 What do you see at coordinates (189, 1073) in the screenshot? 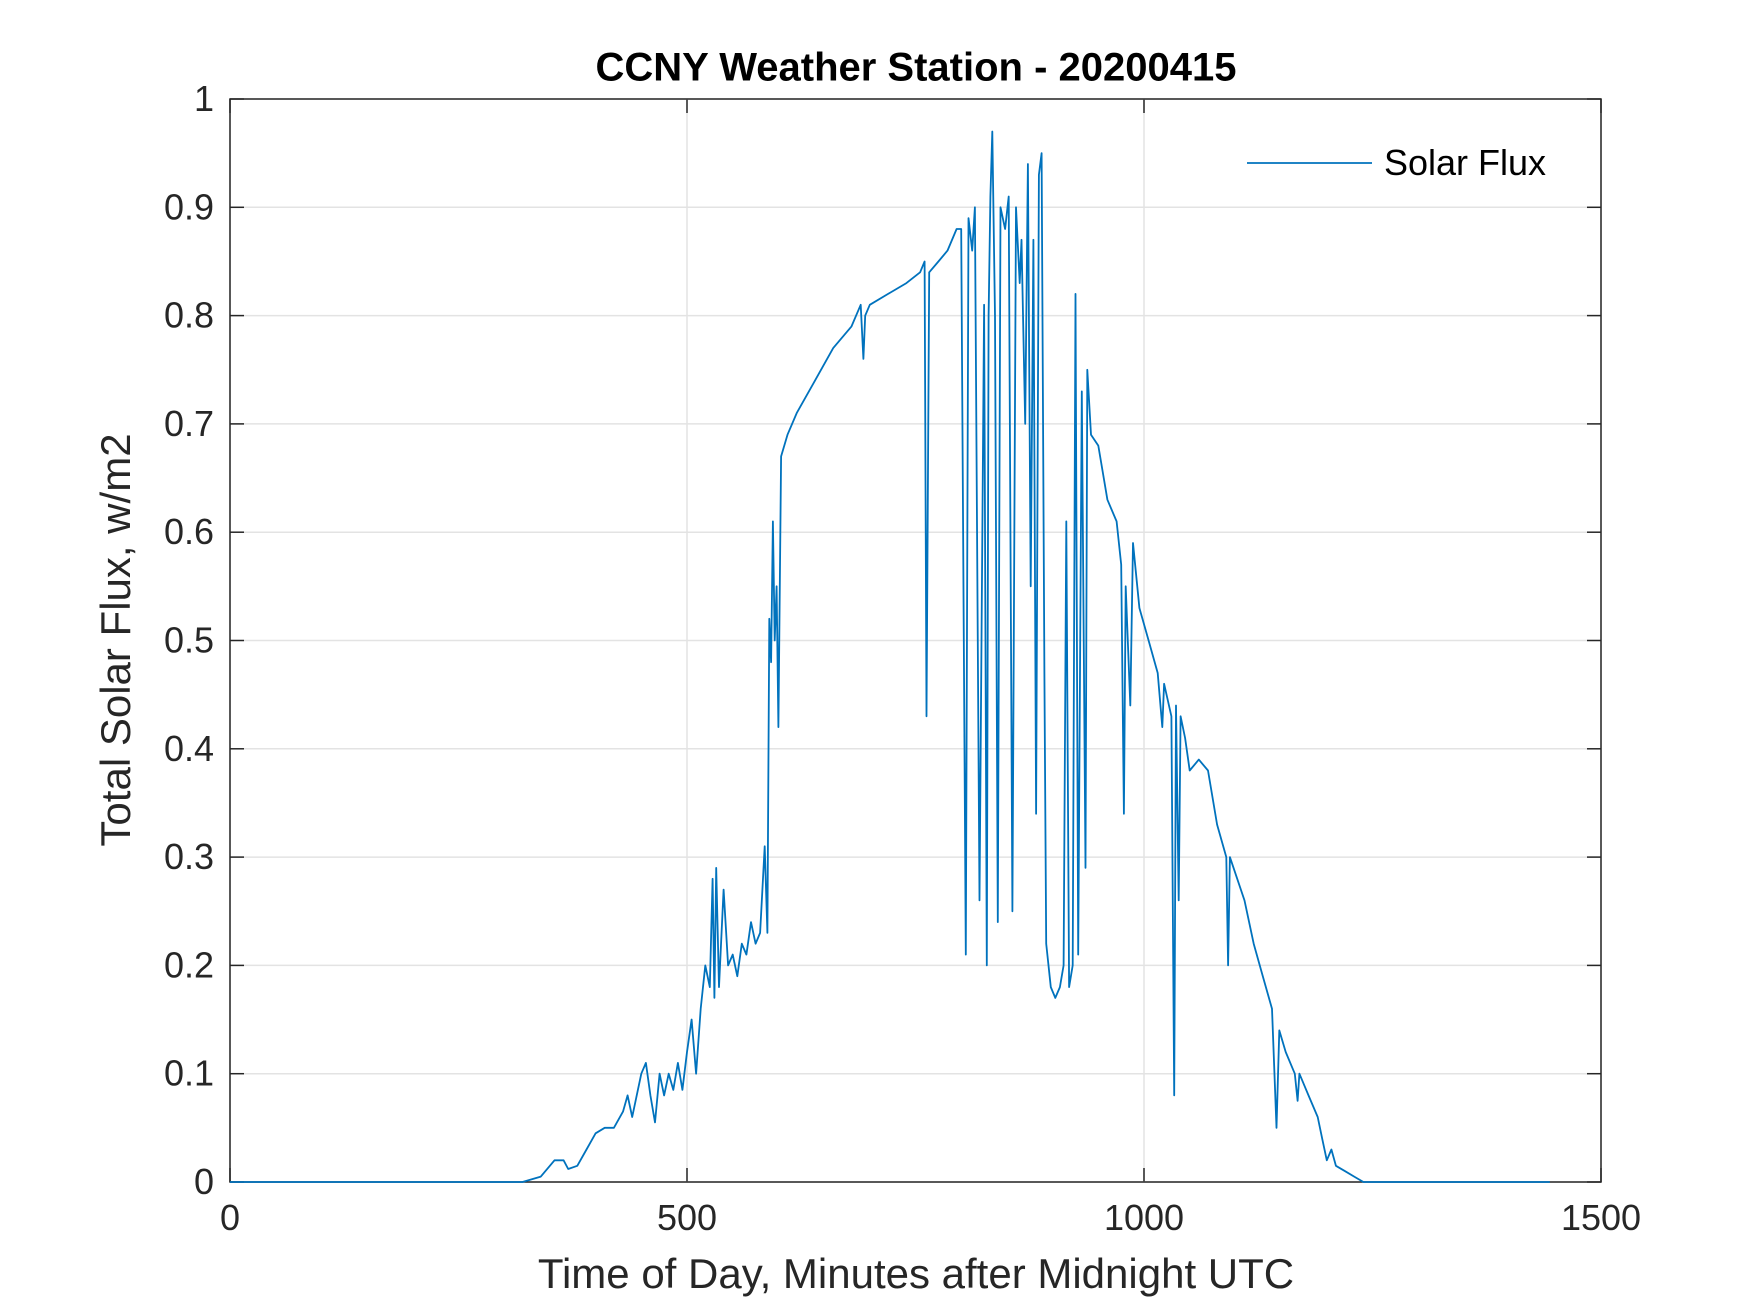
I see `y-tick-label: 0.1` at bounding box center [189, 1073].